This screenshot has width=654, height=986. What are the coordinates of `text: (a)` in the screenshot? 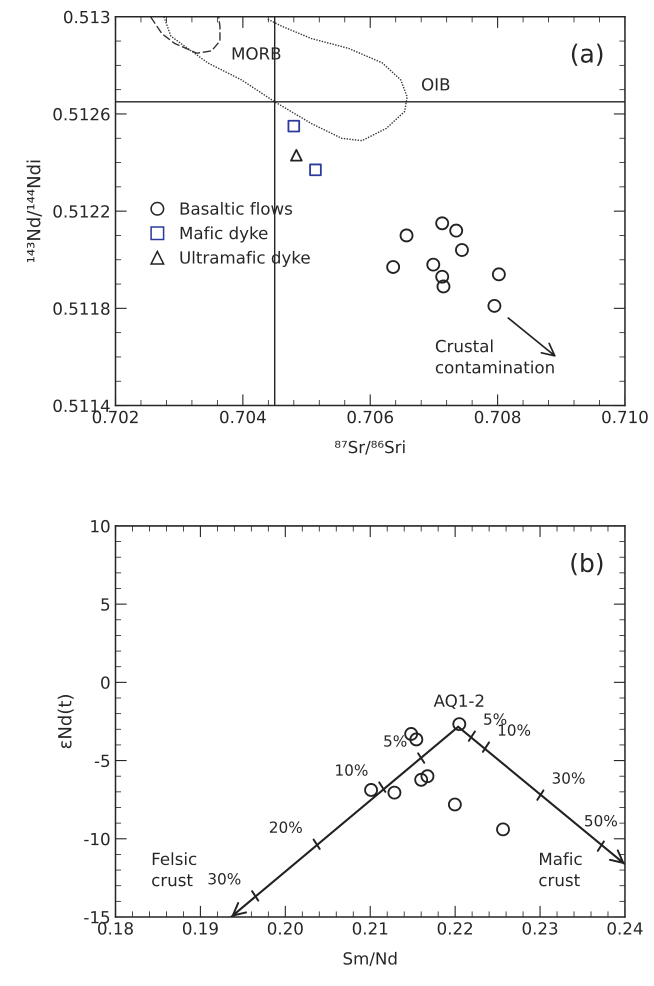 It's located at (587, 55).